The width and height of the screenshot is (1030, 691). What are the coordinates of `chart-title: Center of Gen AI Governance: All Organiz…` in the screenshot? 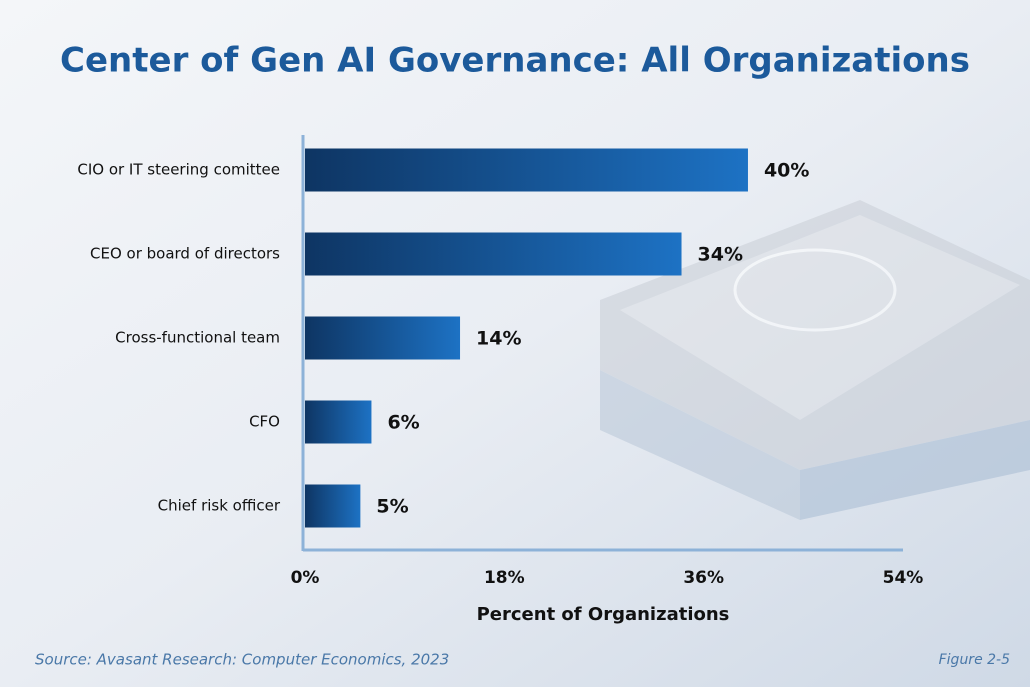 It's located at (515, 61).